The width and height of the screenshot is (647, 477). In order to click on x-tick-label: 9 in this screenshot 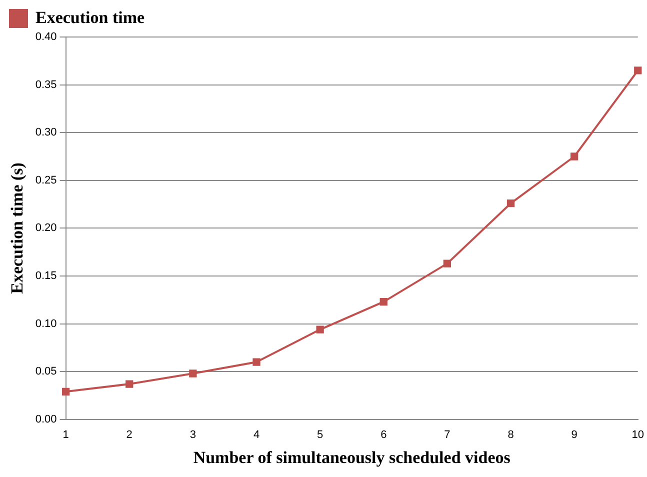, I will do `click(574, 435)`.